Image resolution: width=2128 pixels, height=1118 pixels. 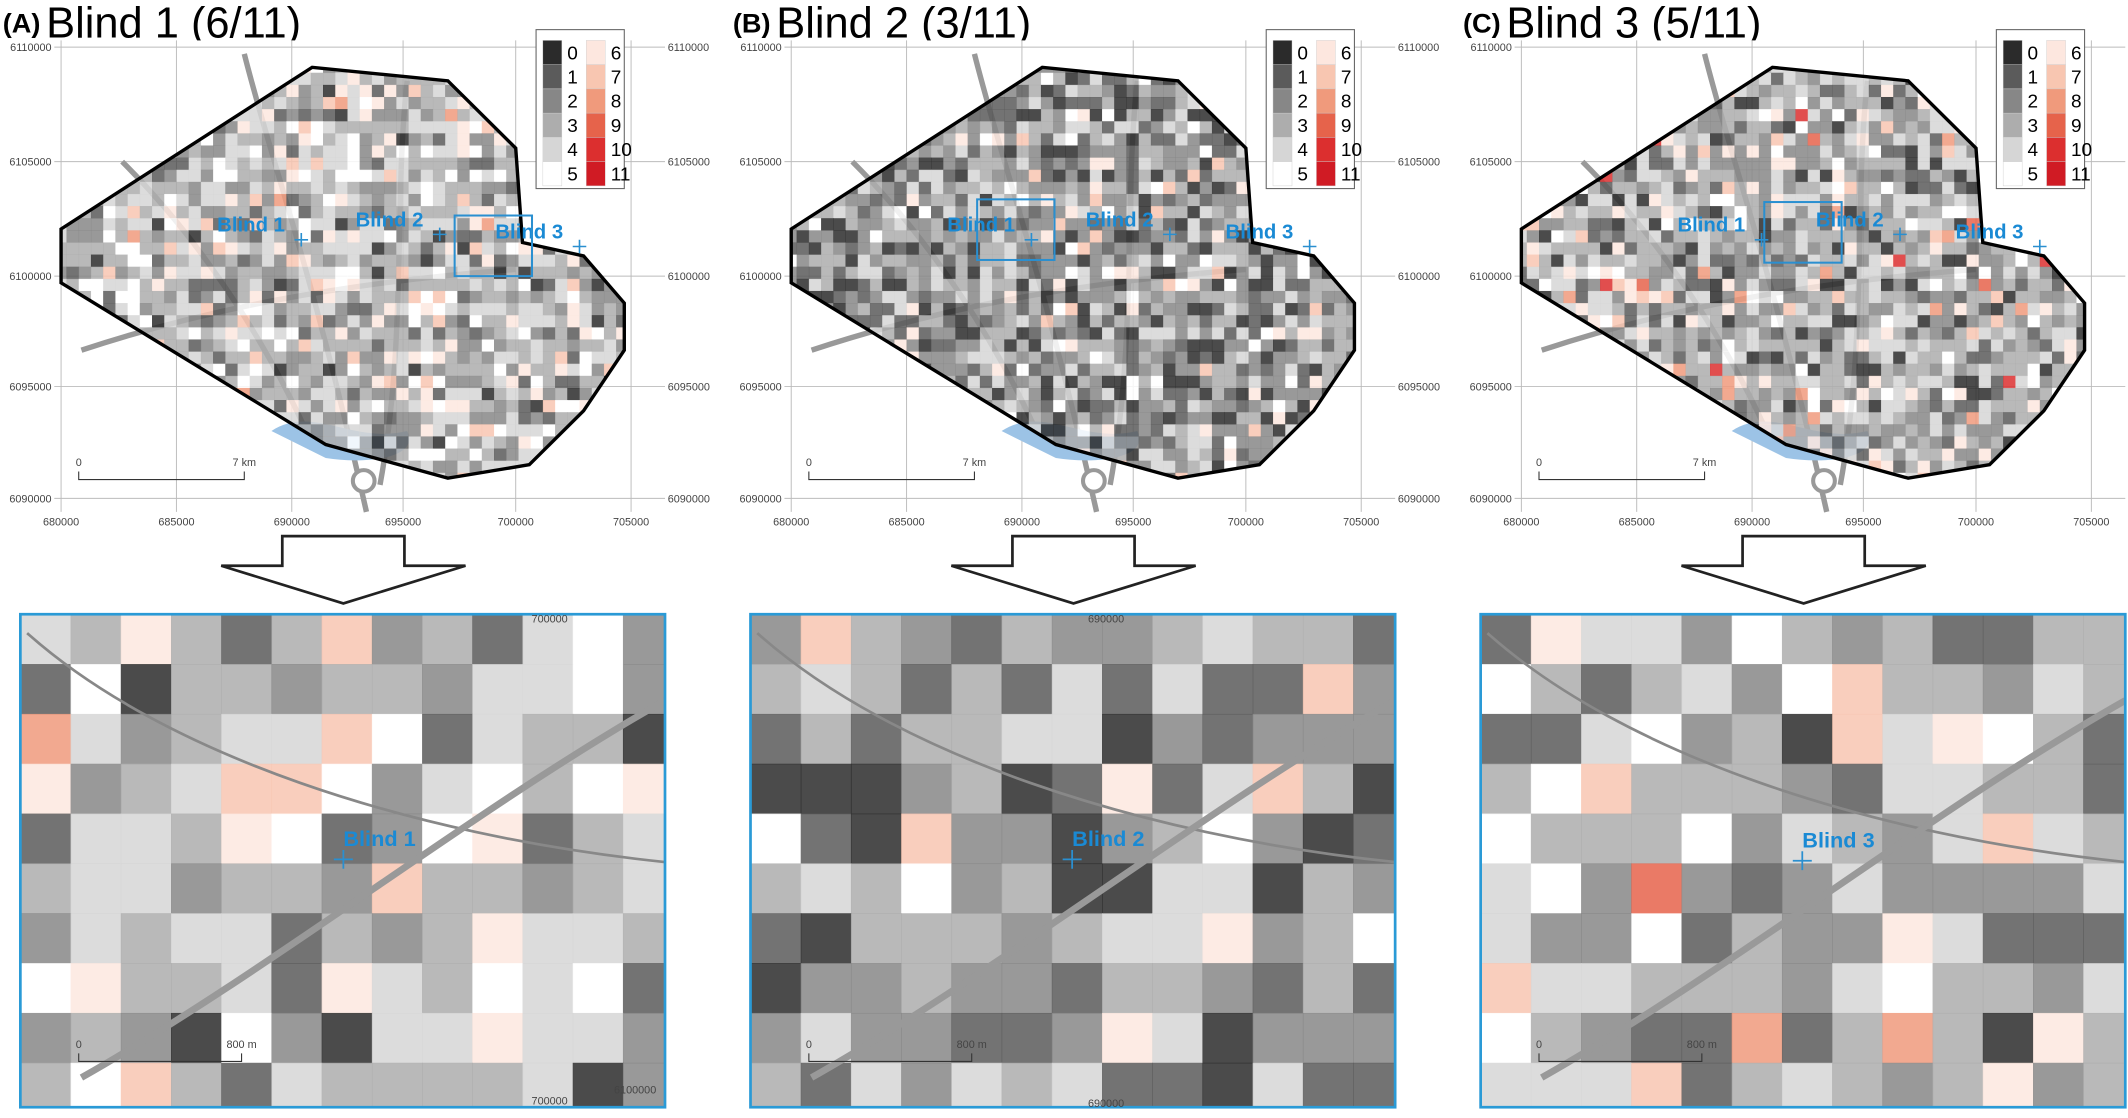 I want to click on inset-raster, so click(x=342, y=861).